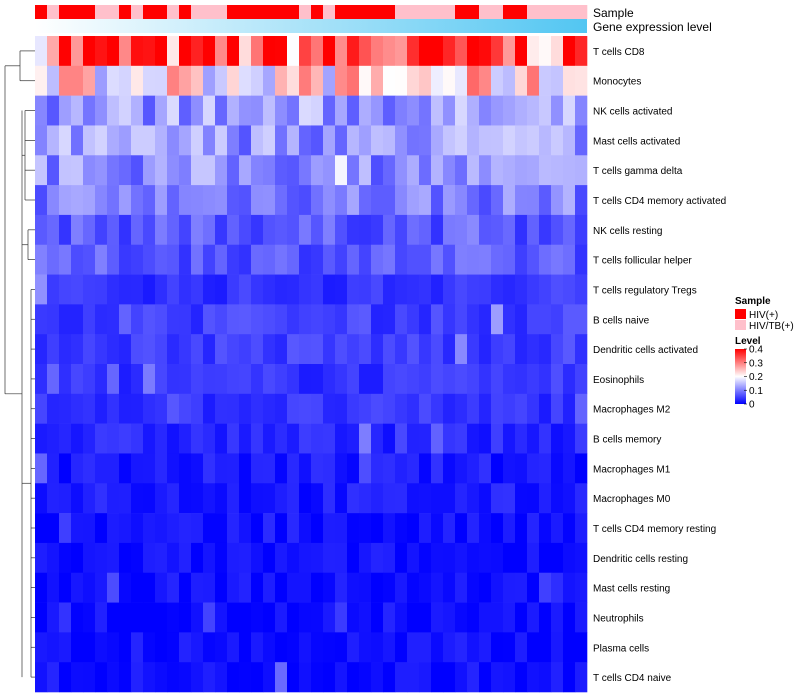 The image size is (800, 700). Describe the element at coordinates (632, 678) in the screenshot. I see `row-label-t-cells-cd4-naive: T cells CD4 naive` at that location.